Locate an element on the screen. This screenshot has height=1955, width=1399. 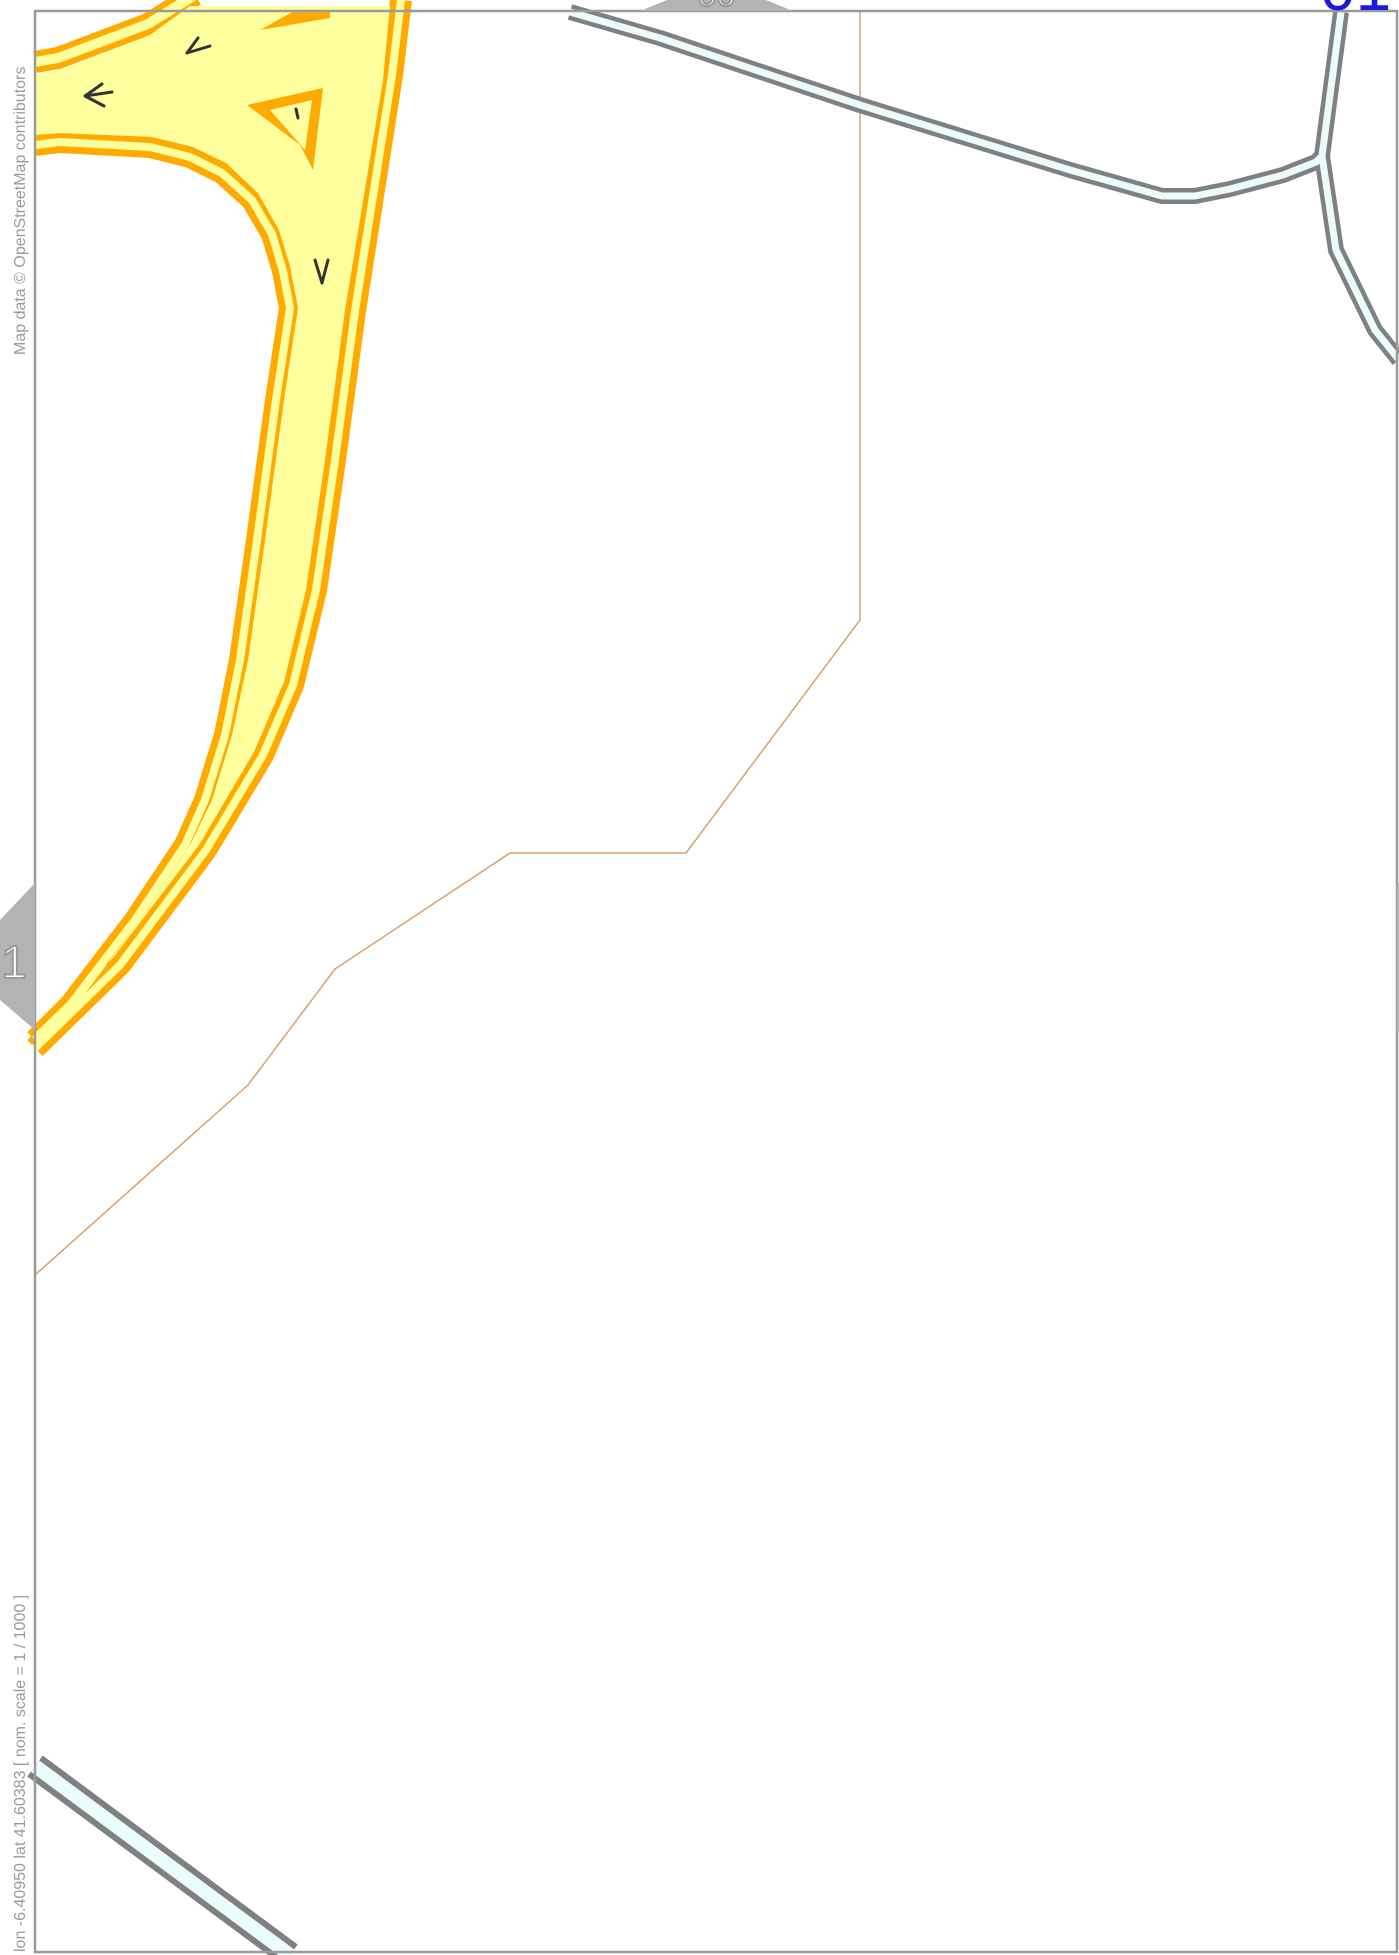
top-page-tab-icon: 66 is located at coordinates (716, 7).